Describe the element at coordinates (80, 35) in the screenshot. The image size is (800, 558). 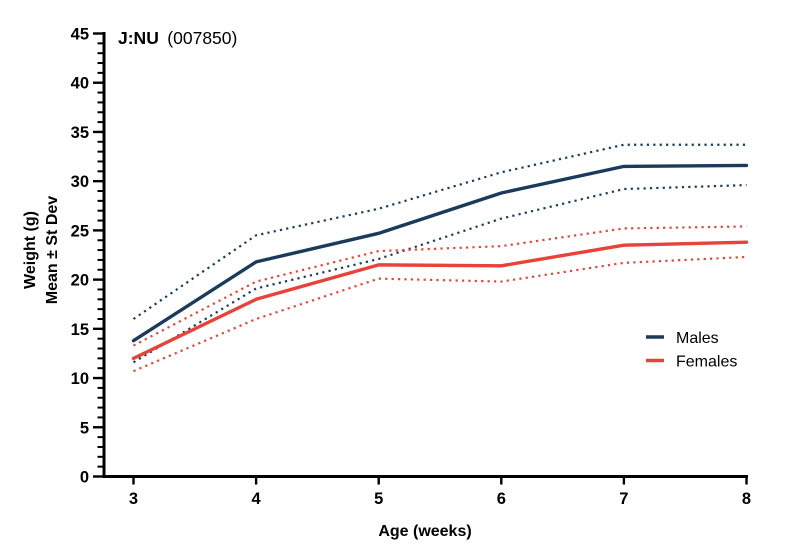
I see `y-axis-tick-label: 45` at that location.